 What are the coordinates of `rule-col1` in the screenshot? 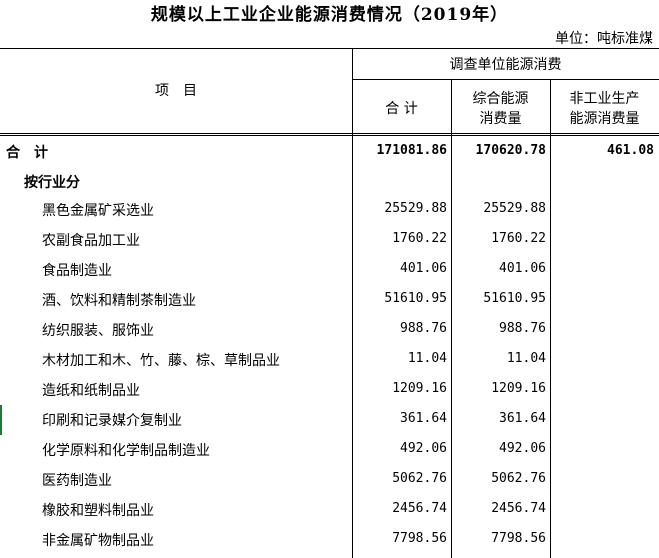 It's located at (352, 303).